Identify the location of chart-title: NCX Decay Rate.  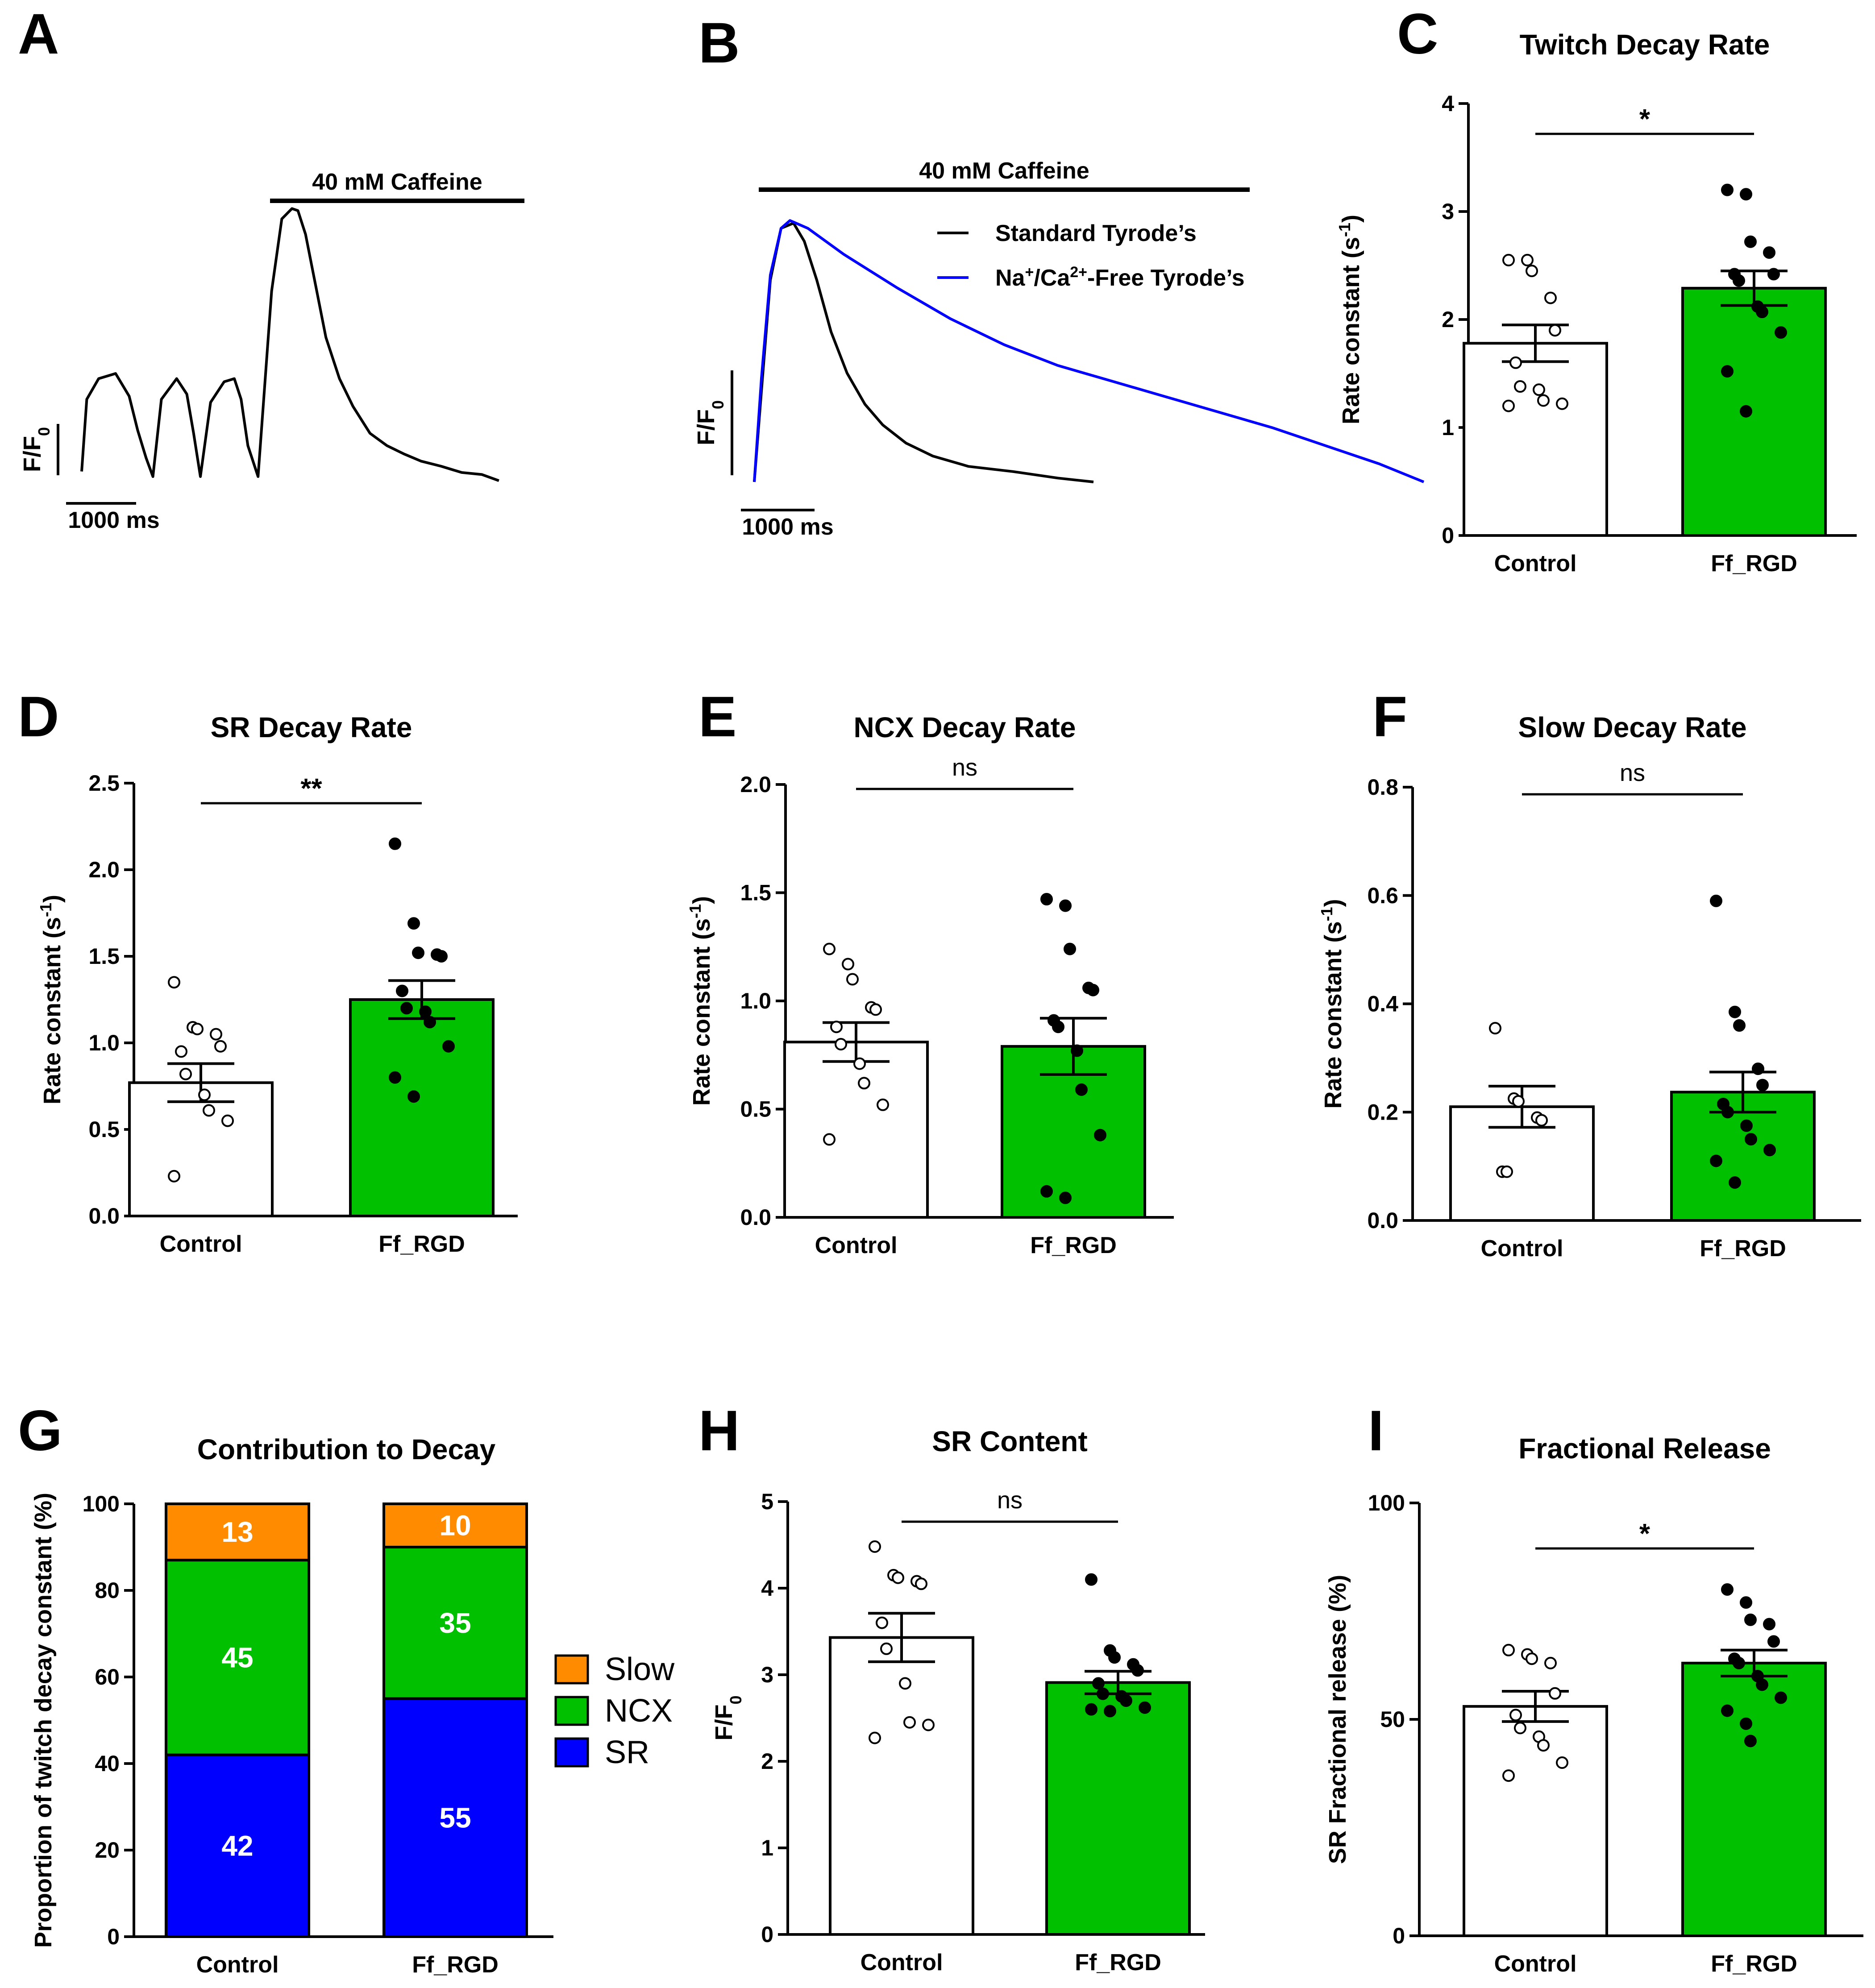
(965, 727).